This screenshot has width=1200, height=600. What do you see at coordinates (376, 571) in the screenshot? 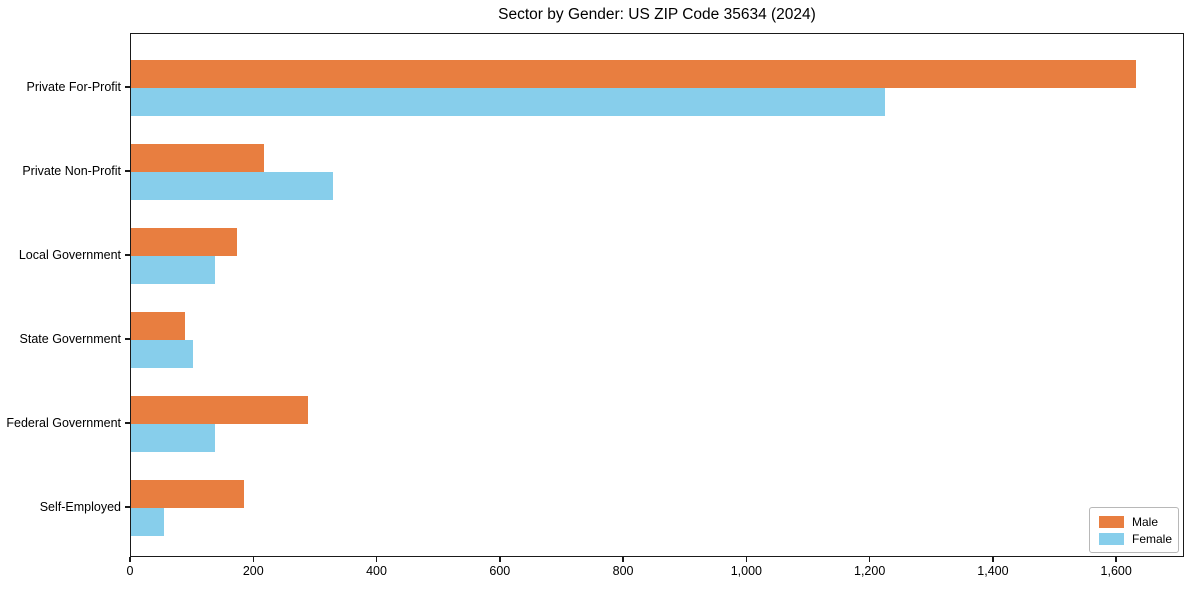
I see `x-tick-label: 400` at bounding box center [376, 571].